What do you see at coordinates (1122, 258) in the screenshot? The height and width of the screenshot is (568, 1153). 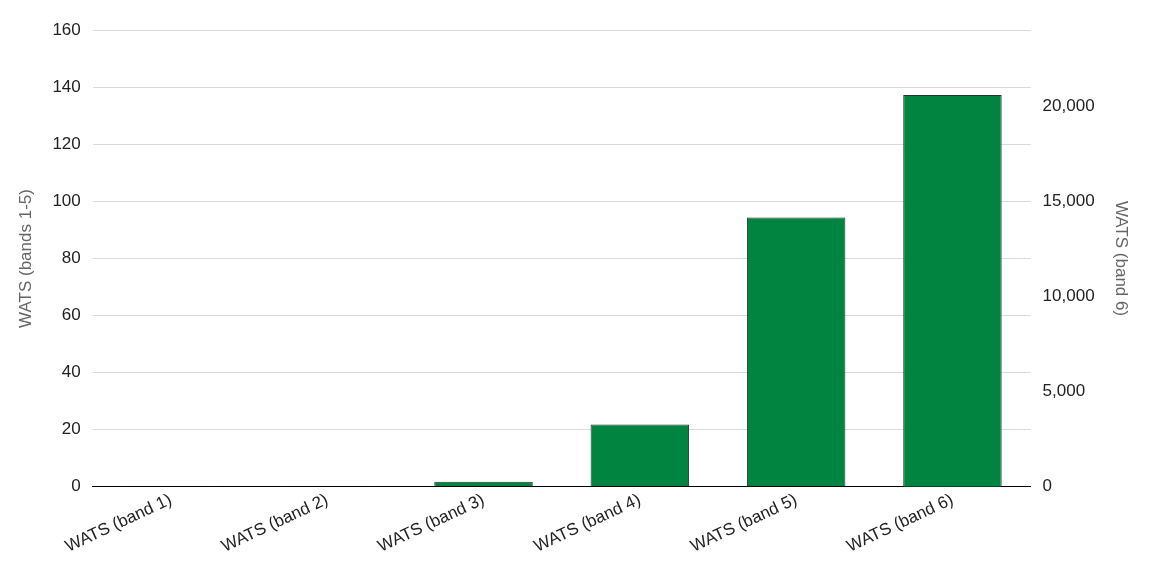 I see `y2-axis-title: WATS (band 6)` at bounding box center [1122, 258].